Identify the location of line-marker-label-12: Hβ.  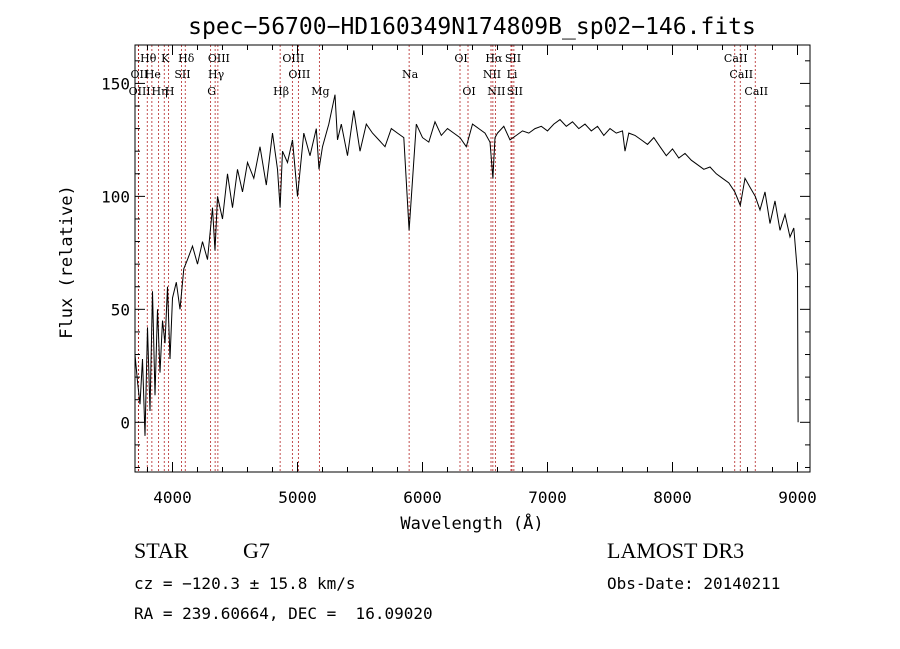
(281, 91).